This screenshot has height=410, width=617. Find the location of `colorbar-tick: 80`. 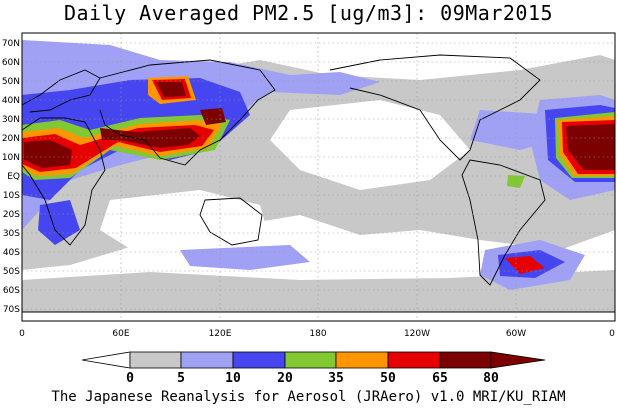

colorbar-tick: 80 is located at coordinates (491, 378).